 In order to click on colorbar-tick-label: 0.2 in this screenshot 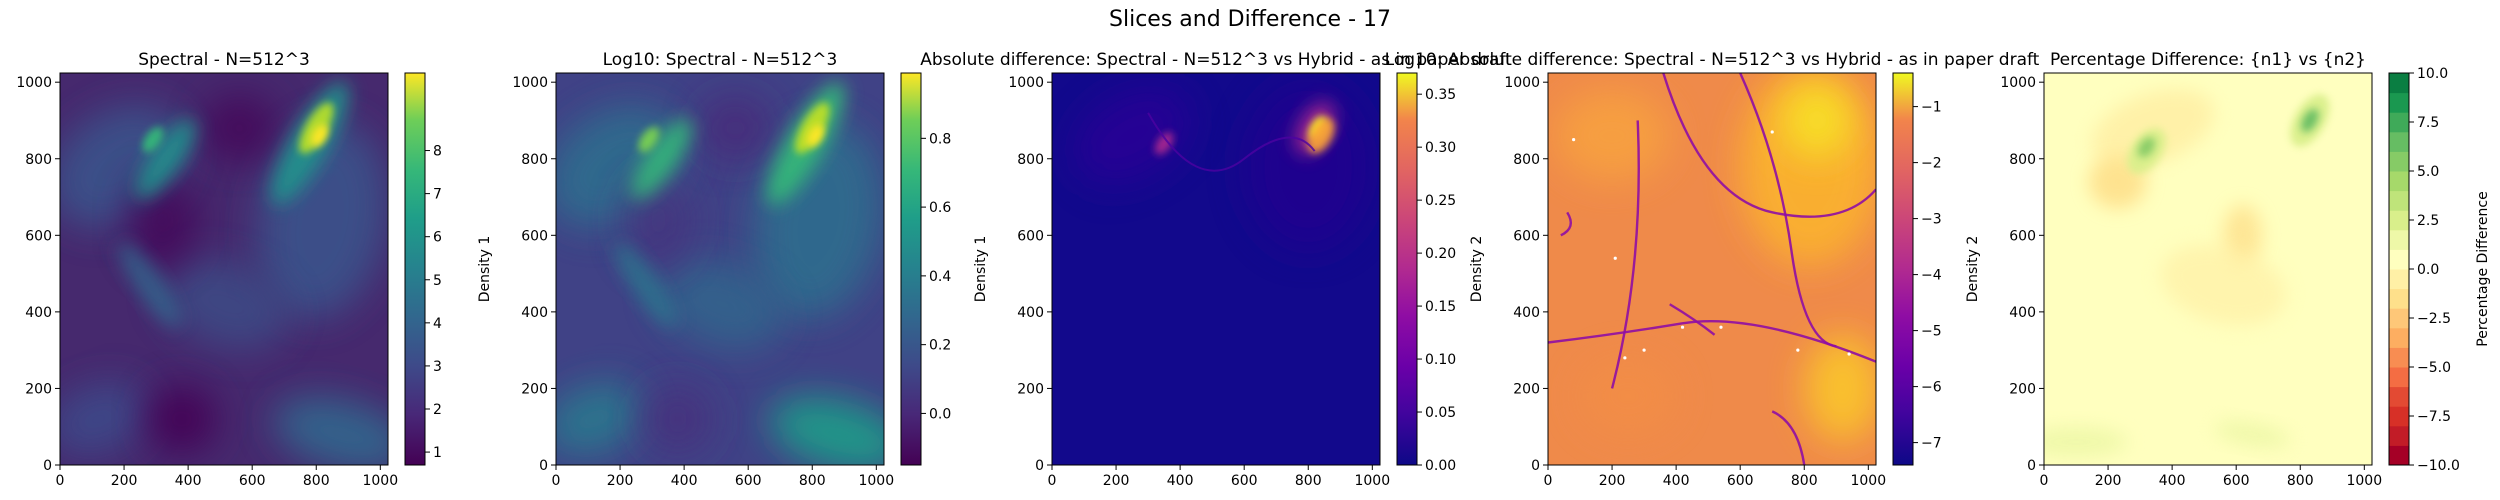, I will do `click(940, 346)`.